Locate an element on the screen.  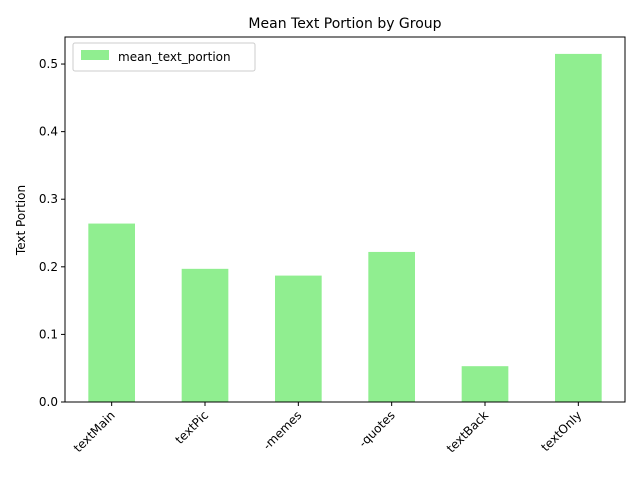
x-tick-label: textOnly is located at coordinates (561, 431).